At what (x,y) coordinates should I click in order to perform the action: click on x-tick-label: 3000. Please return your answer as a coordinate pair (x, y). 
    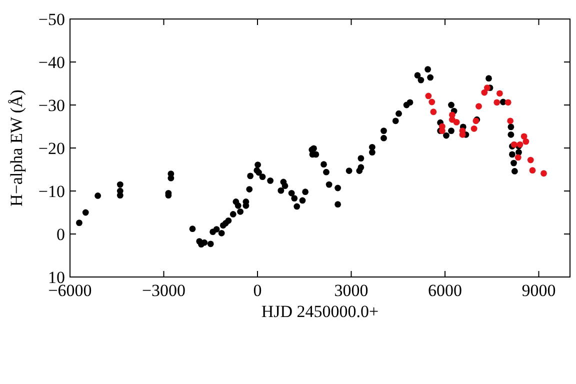
    Looking at the image, I should click on (351, 290).